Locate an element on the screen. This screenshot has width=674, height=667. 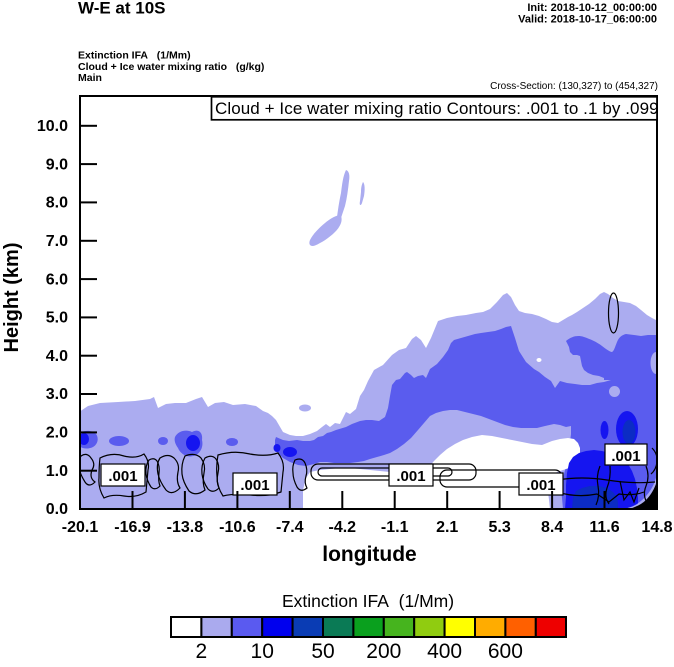
svg-text: 2 is located at coordinates (202, 651).